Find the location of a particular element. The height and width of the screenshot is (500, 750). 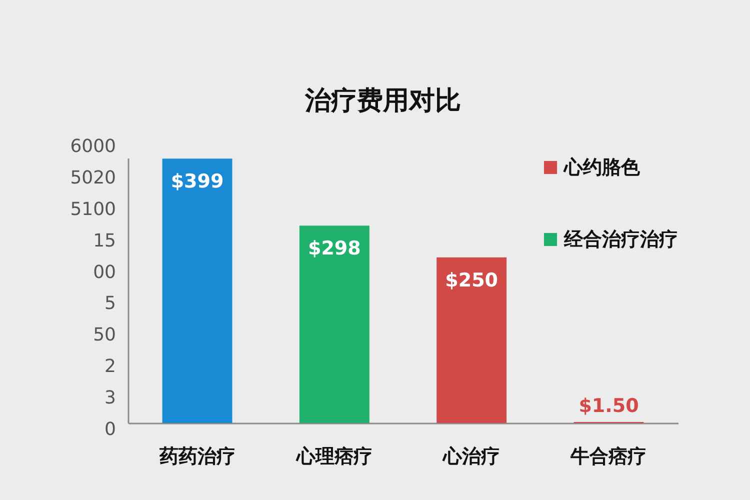

legend-label: 心约胳色 is located at coordinates (602, 167).